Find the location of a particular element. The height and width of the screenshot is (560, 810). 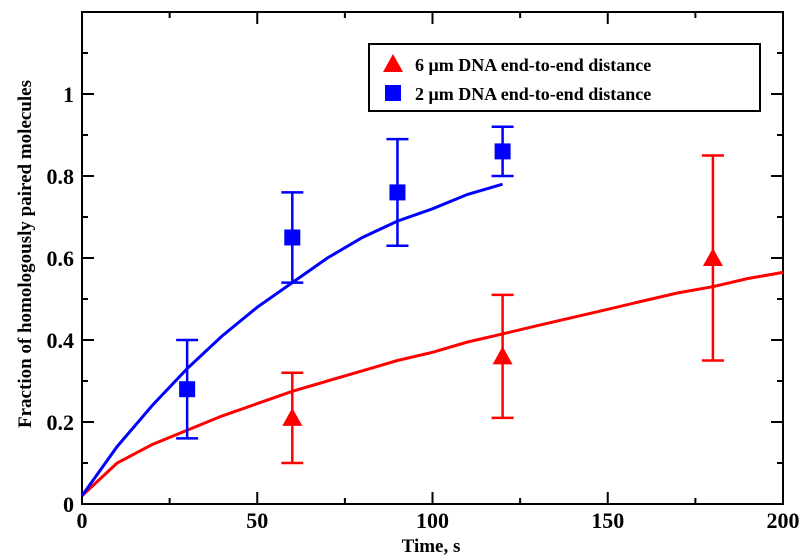

x-tick-label: 100 is located at coordinates (432, 520).